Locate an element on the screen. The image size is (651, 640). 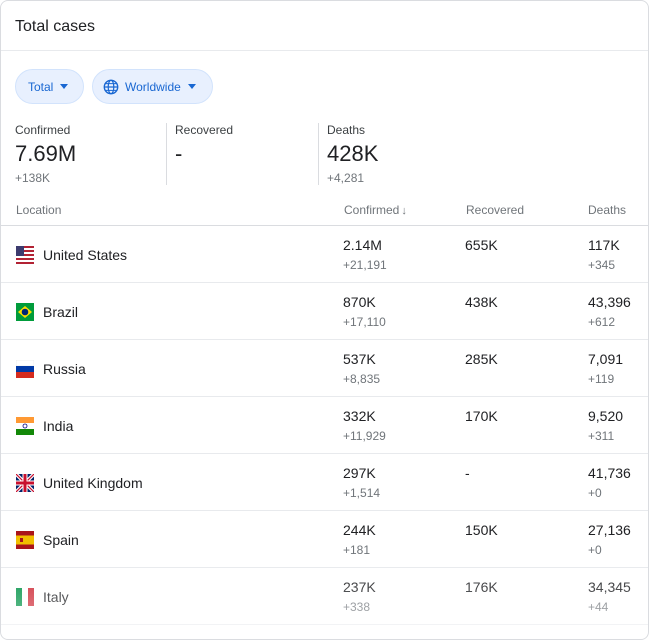
deaths-delta: +612 is located at coordinates (602, 322).